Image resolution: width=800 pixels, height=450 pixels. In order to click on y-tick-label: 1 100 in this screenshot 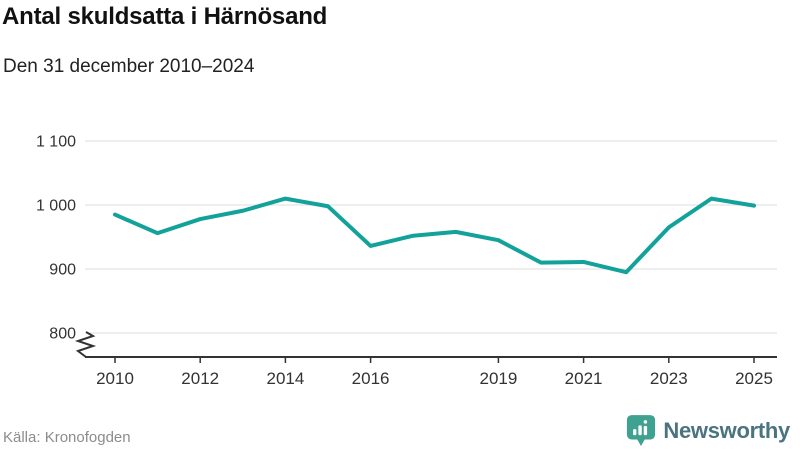, I will do `click(56, 142)`.